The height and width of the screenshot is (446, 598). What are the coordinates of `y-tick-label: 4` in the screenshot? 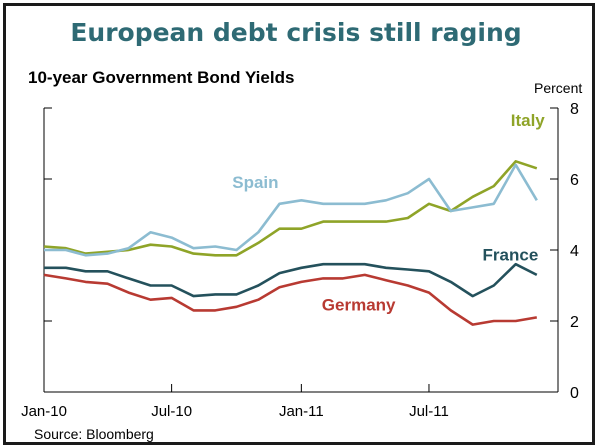 It's located at (574, 251).